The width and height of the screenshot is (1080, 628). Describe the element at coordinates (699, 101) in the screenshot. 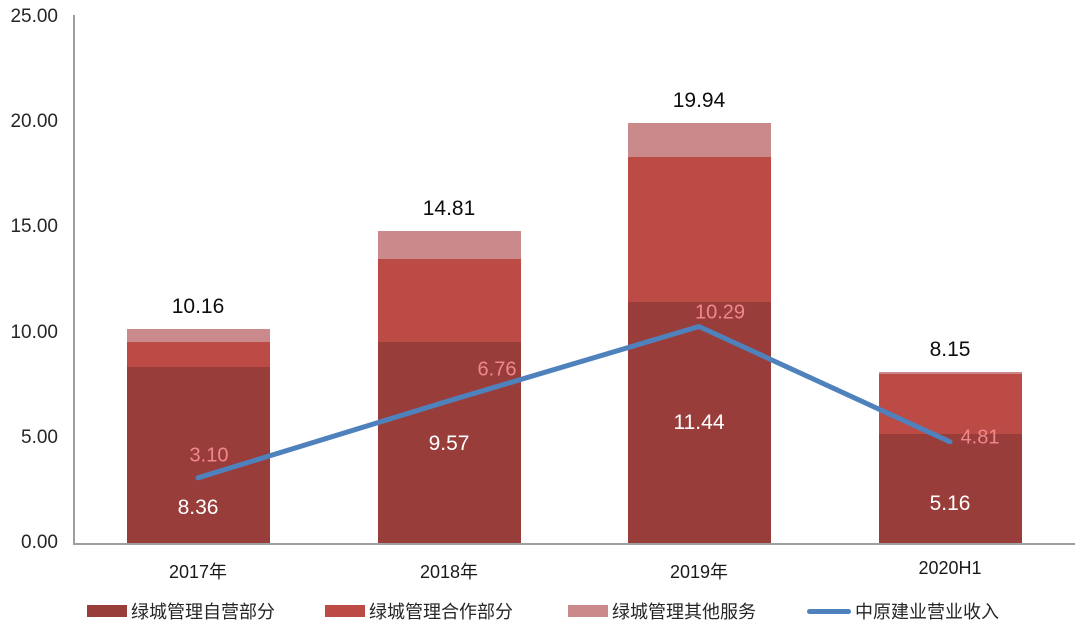

I see `bar-total-label: 19.94` at that location.